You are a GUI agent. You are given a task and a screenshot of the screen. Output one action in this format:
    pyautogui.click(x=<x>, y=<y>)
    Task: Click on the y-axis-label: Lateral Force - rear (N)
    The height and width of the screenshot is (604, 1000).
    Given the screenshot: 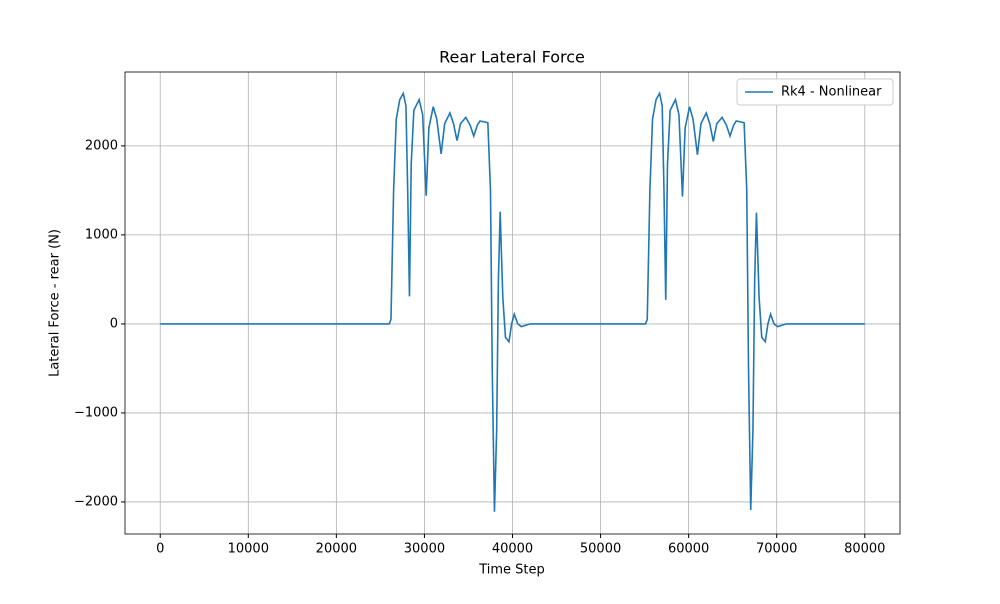 What is the action you would take?
    pyautogui.click(x=55, y=303)
    